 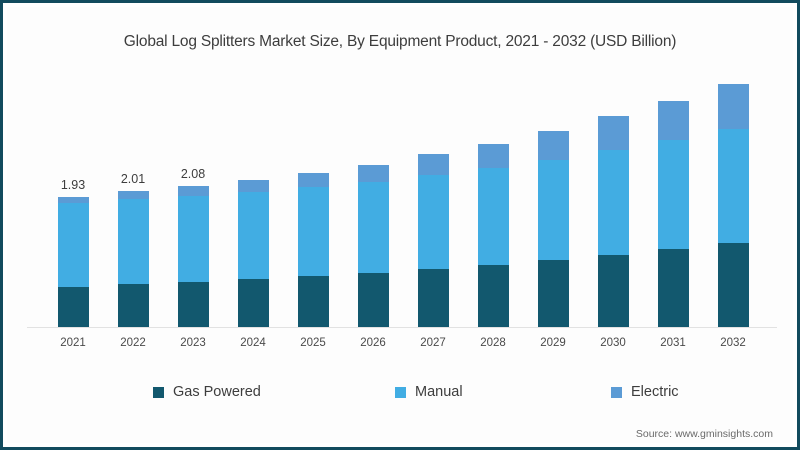 I want to click on x-tick-2023: 2023, so click(x=193, y=343).